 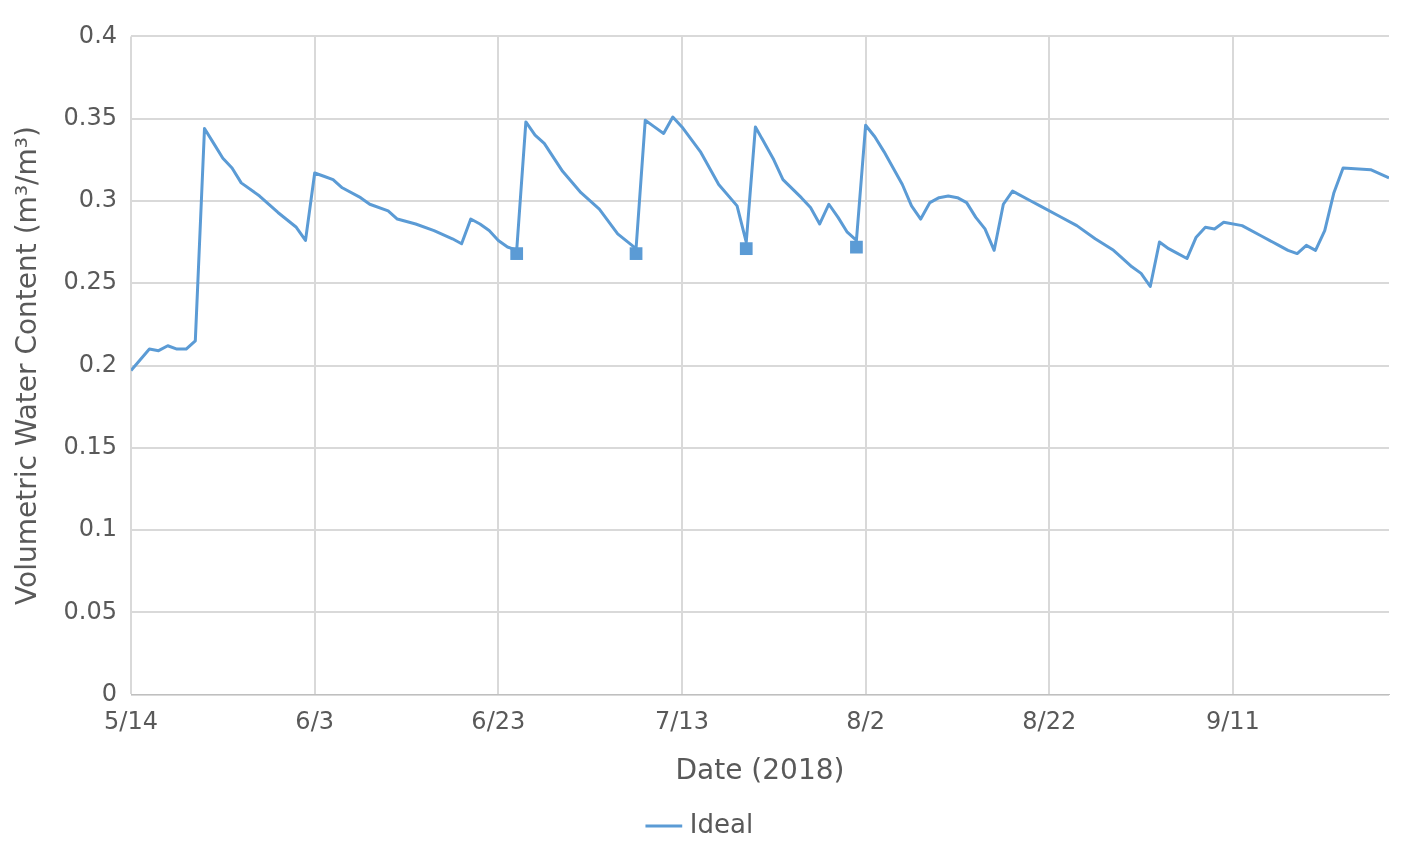 What do you see at coordinates (98, 34) in the screenshot?
I see `y-tick-label: 0.4` at bounding box center [98, 34].